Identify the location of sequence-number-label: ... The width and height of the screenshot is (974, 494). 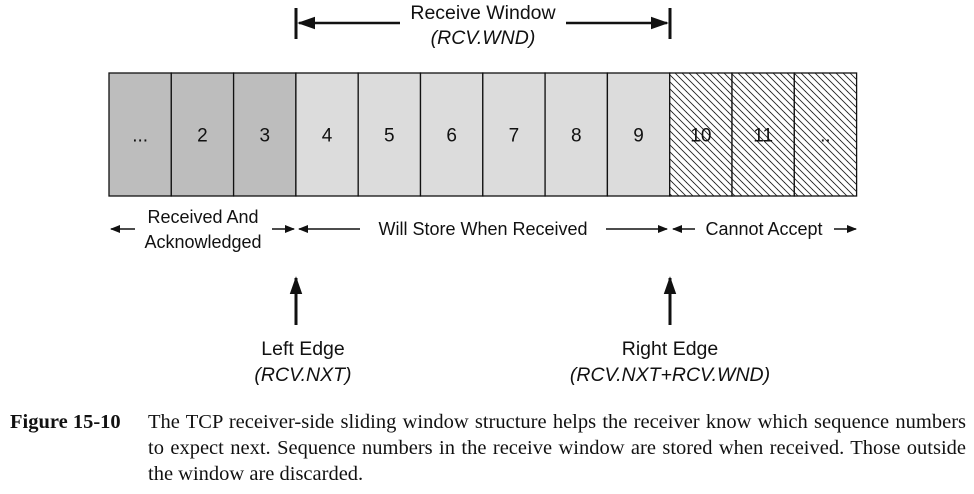
(825, 136).